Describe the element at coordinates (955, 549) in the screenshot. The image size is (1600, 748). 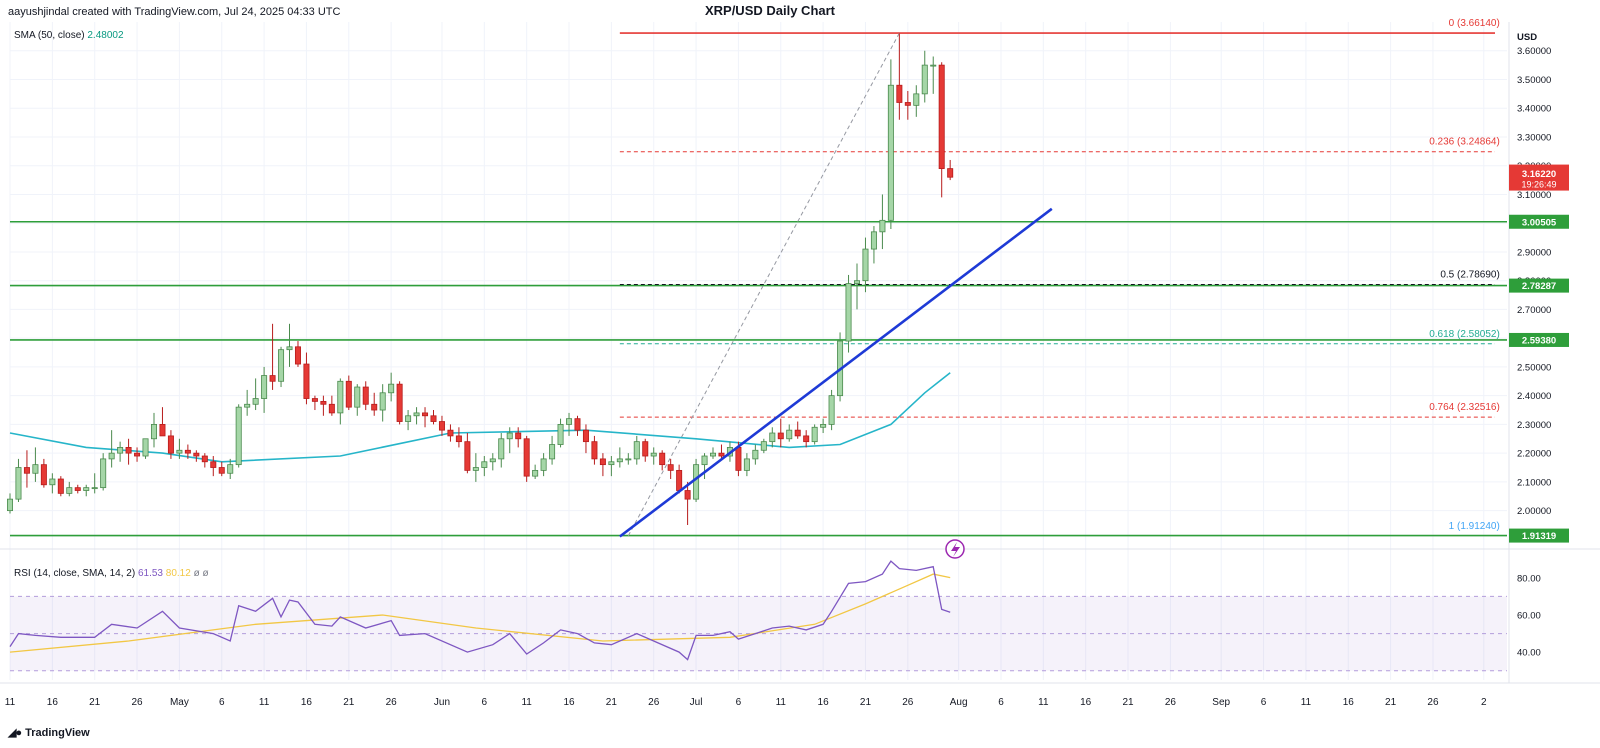
I see `event-marker` at that location.